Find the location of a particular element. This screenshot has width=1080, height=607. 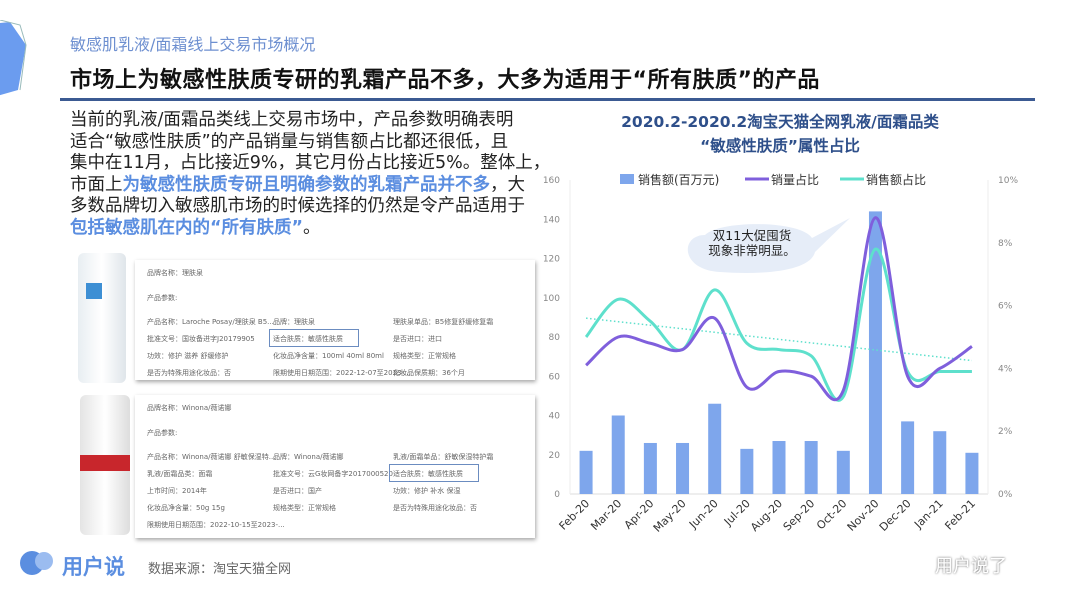

legend-label: 销售额(百万元) is located at coordinates (678, 179).